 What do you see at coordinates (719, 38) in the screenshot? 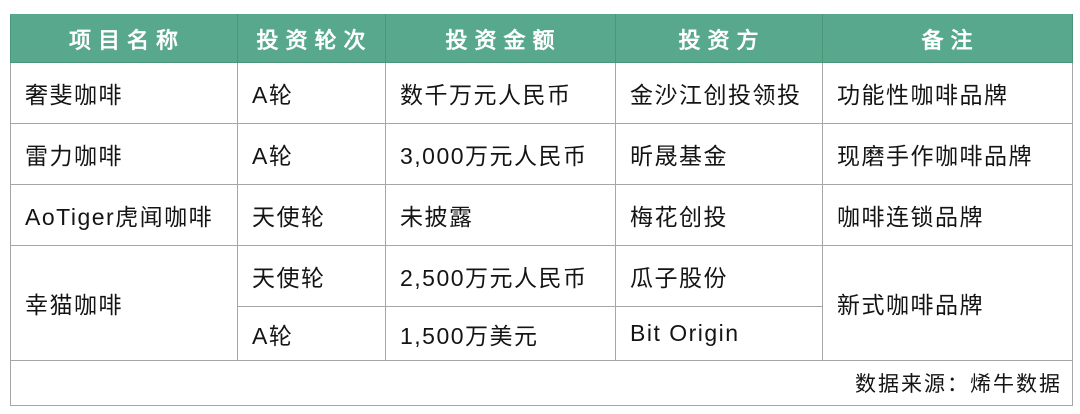
I see `header-investor: 投资方` at bounding box center [719, 38].